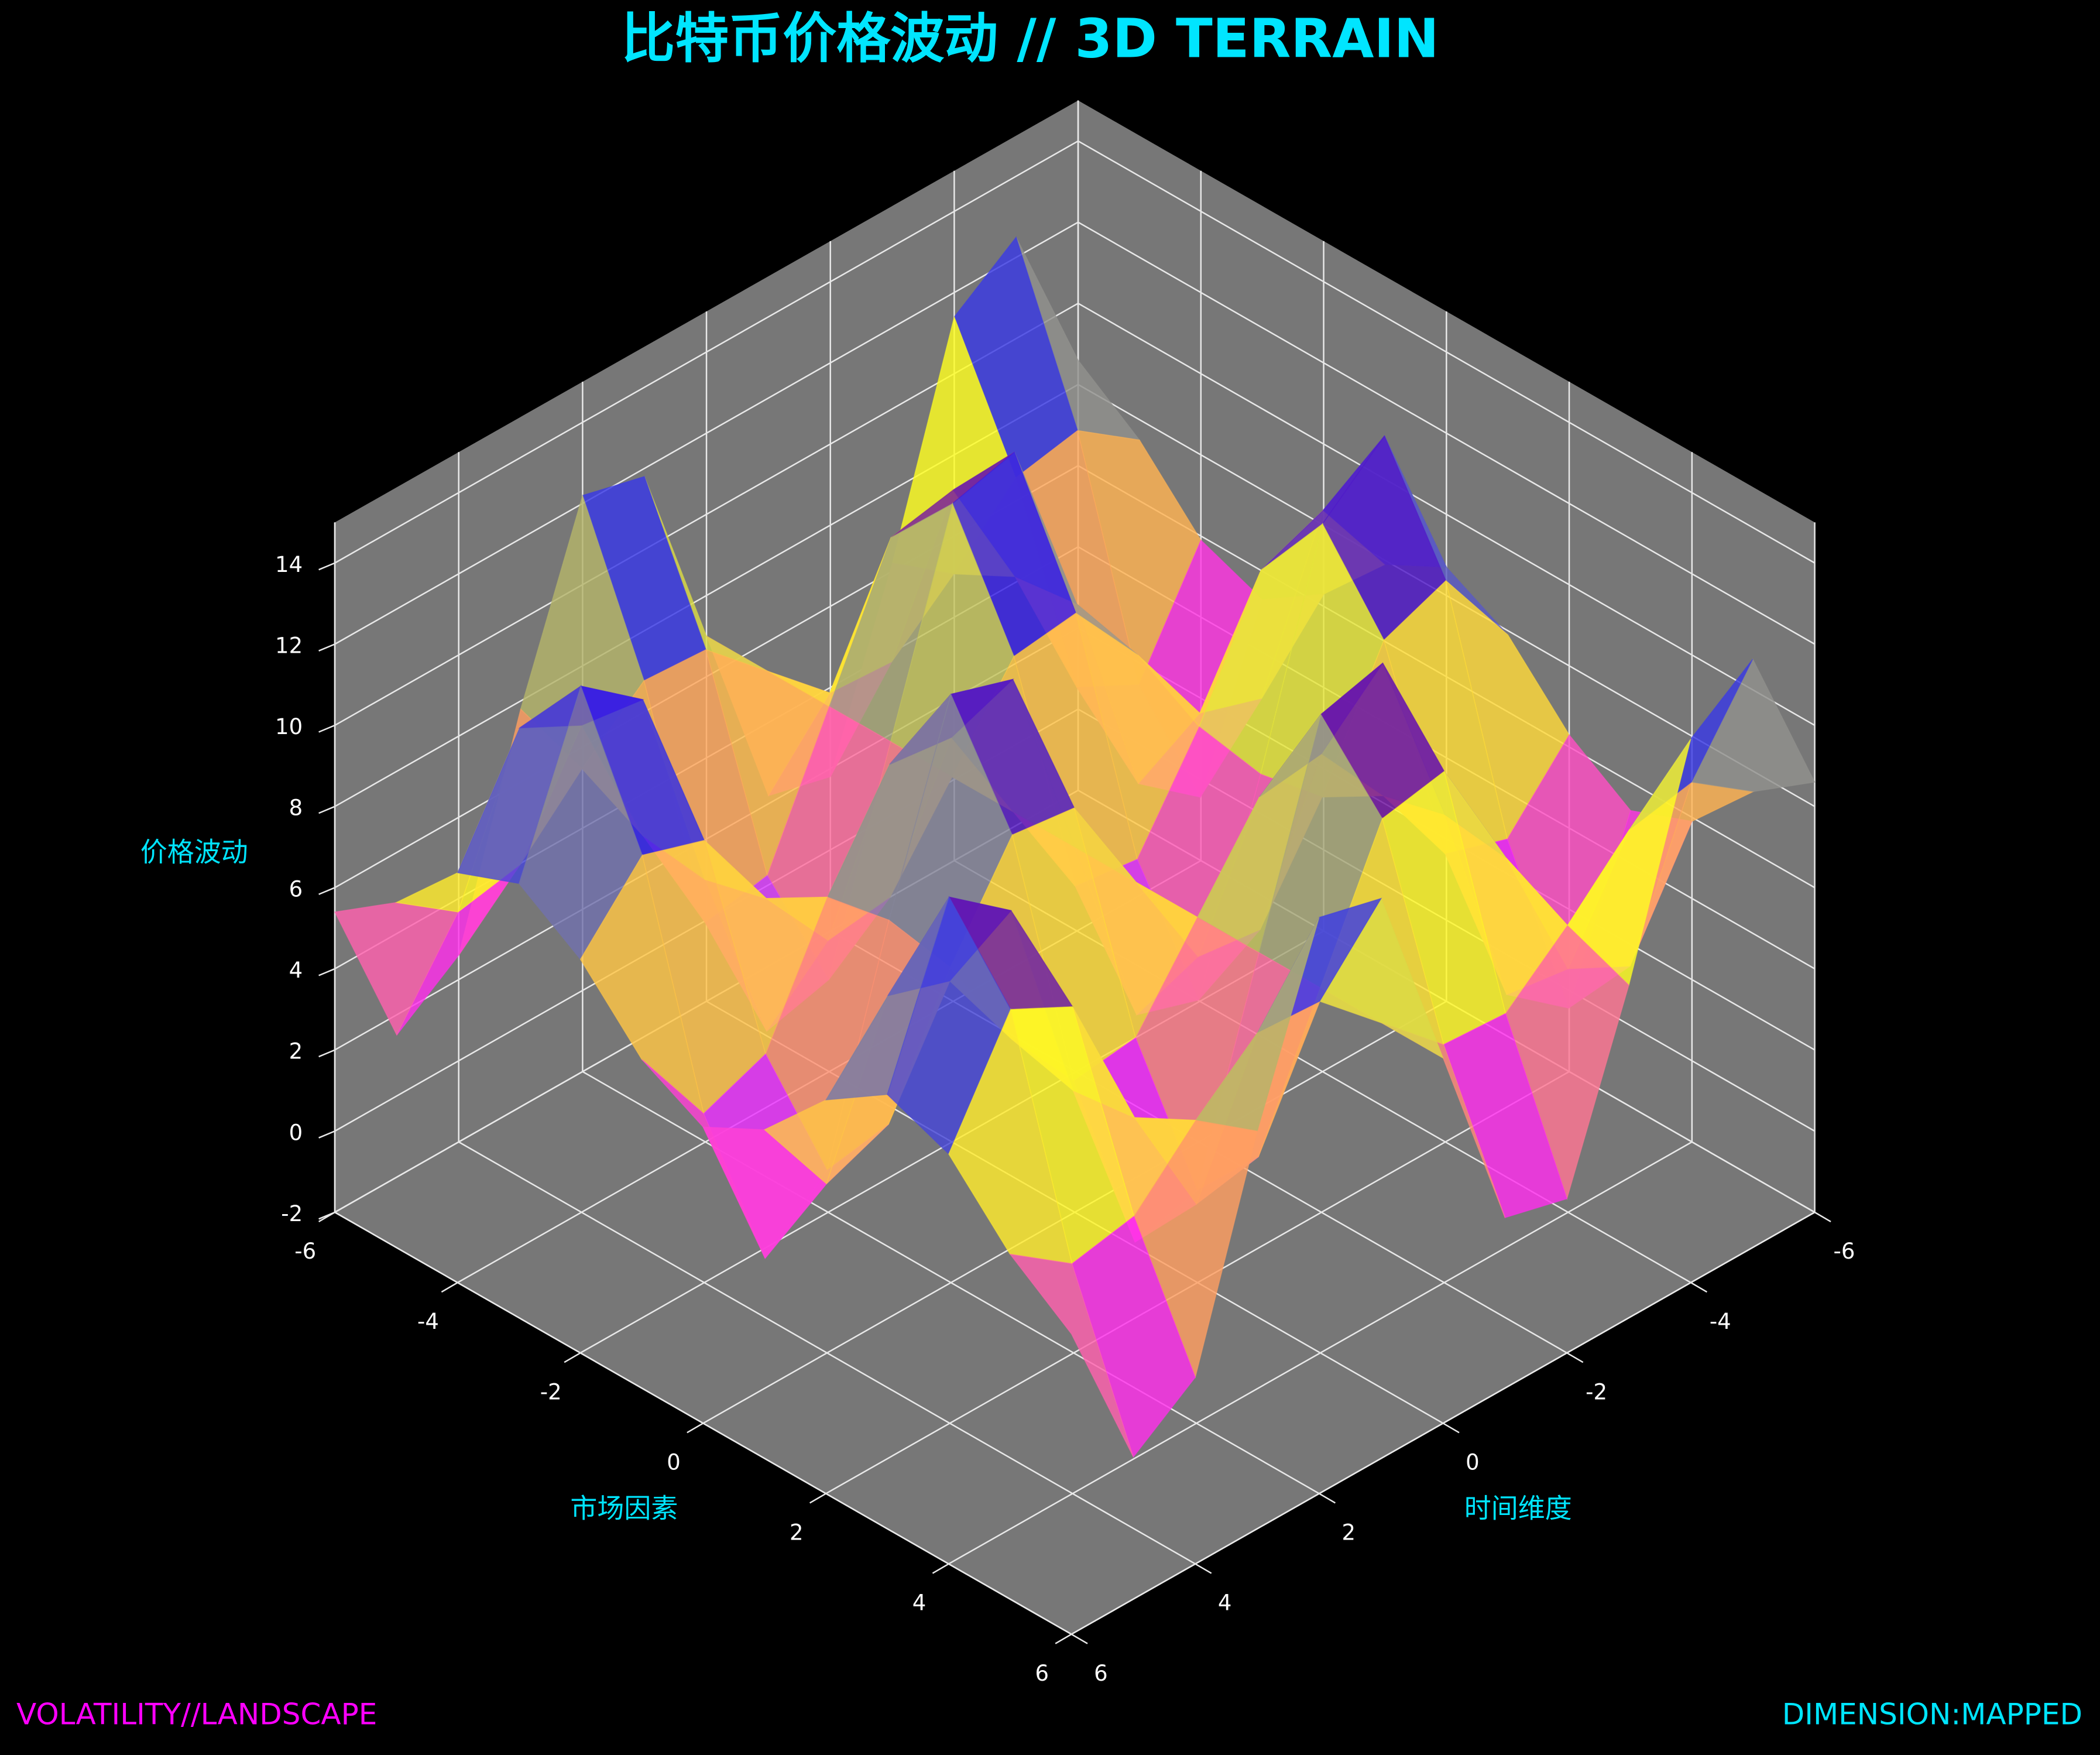 This screenshot has height=1755, width=2100. I want to click on z-tick-label: 12, so click(289, 645).